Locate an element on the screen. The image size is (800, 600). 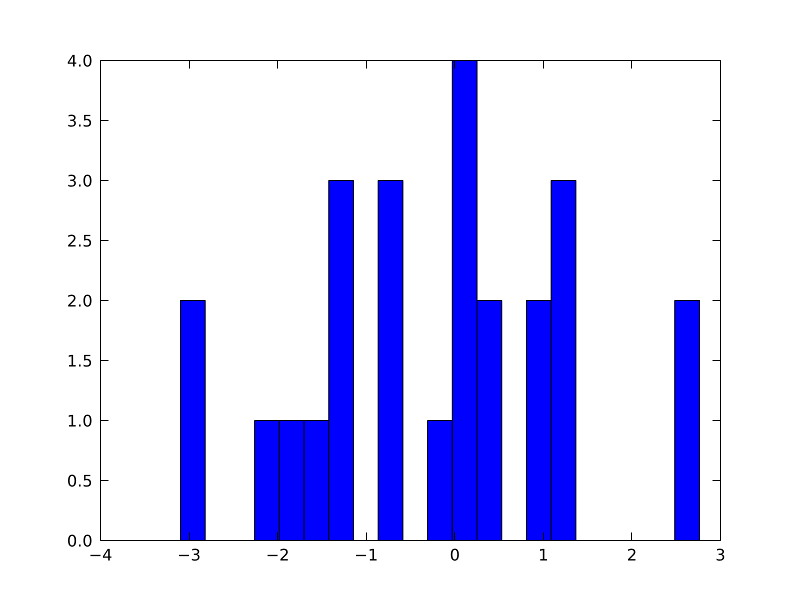
y-tick-label: 3.0 is located at coordinates (80, 181).